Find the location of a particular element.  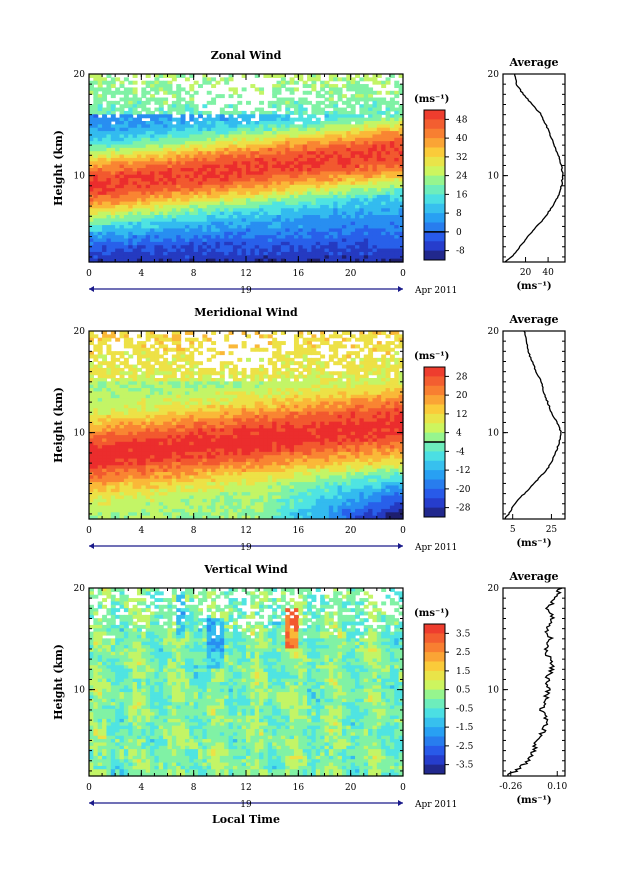

average-profile: Average 10 20 -0.26 0.10 (ms⁻¹) is located at coordinates (528, 688).